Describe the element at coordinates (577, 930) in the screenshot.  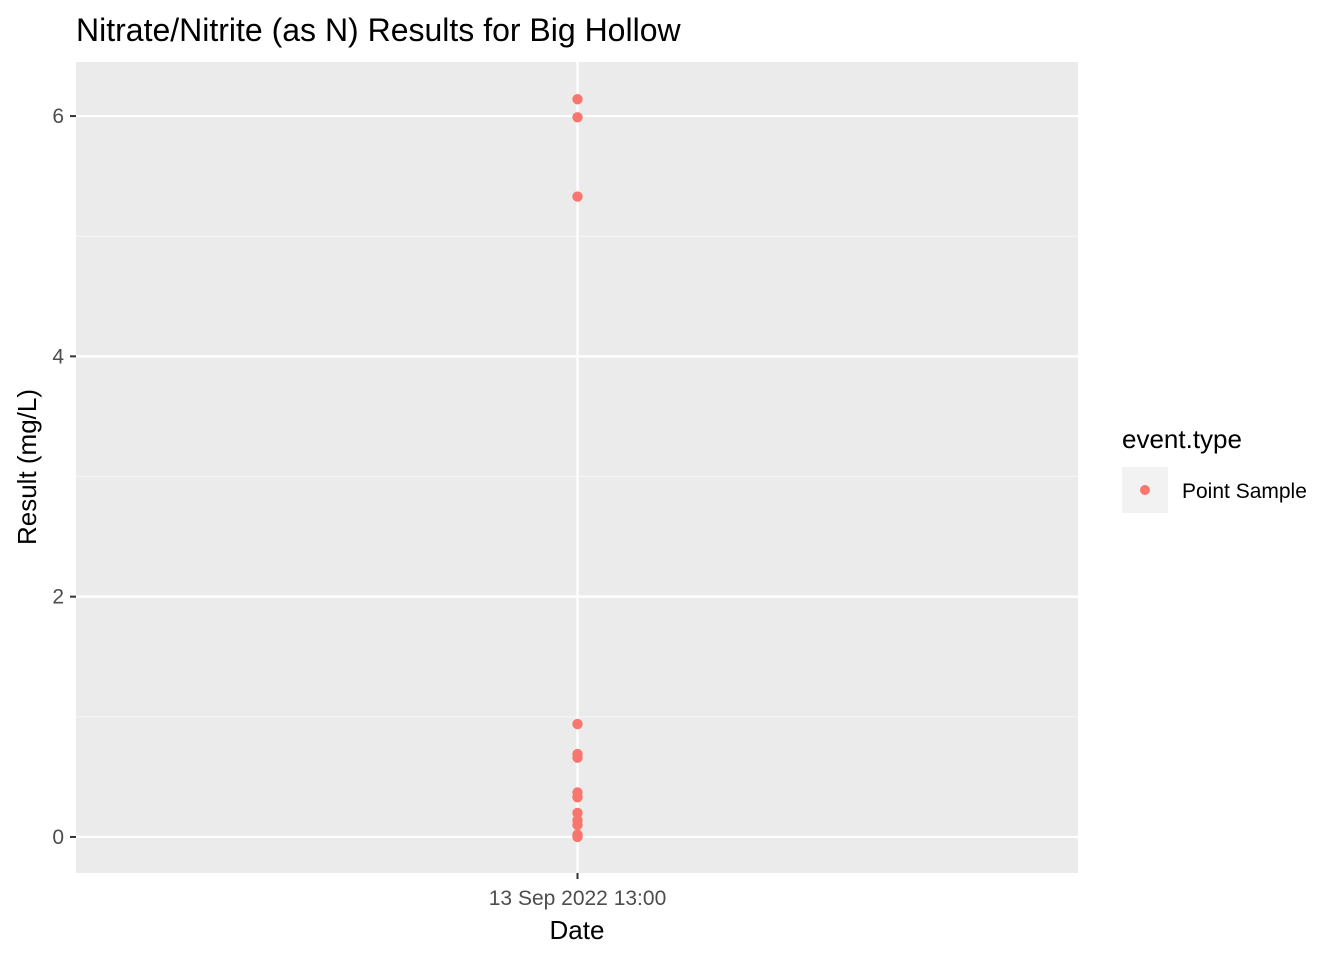
I see `x-axis-title: Date` at that location.